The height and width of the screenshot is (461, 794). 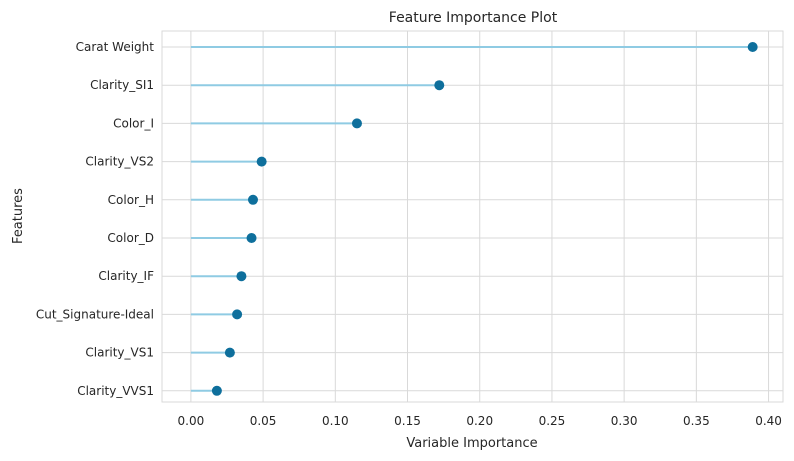 What do you see at coordinates (115, 391) in the screenshot?
I see `y-tick-label: Clarity_VVS1` at bounding box center [115, 391].